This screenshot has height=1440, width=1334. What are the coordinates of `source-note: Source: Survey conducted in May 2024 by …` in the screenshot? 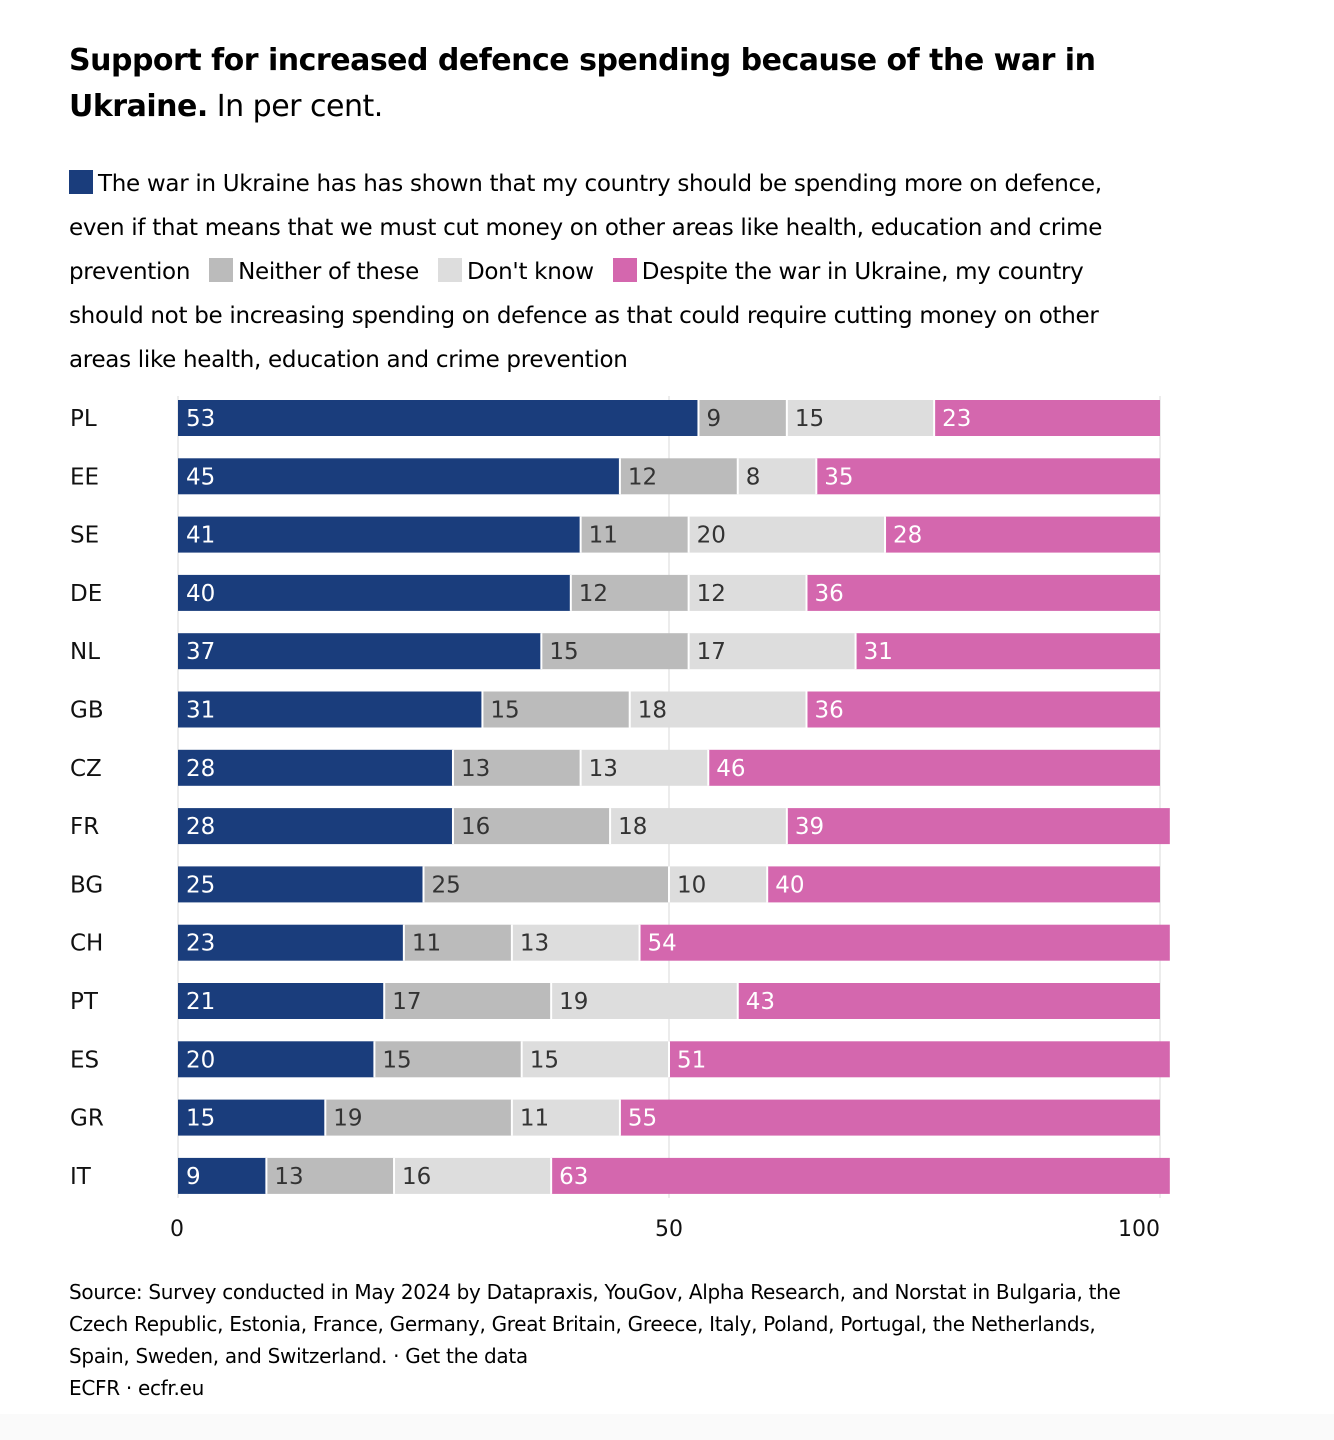 It's located at (595, 1324).